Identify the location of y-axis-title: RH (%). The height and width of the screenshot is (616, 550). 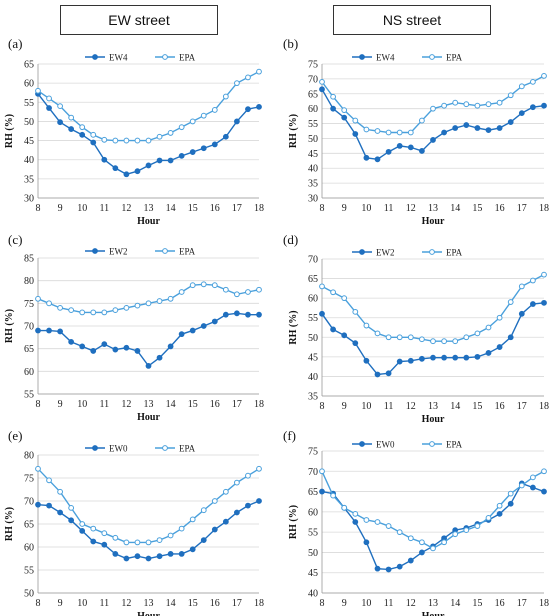
(9, 326).